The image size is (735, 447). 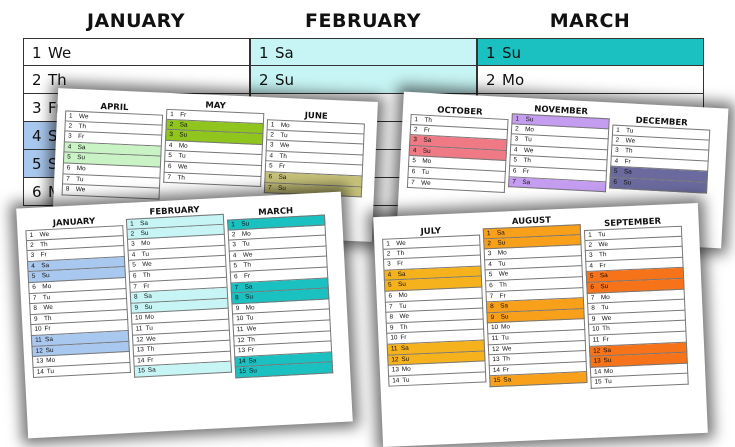 What do you see at coordinates (136, 21) in the screenshot?
I see `month-heading-january: JANUARY` at bounding box center [136, 21].